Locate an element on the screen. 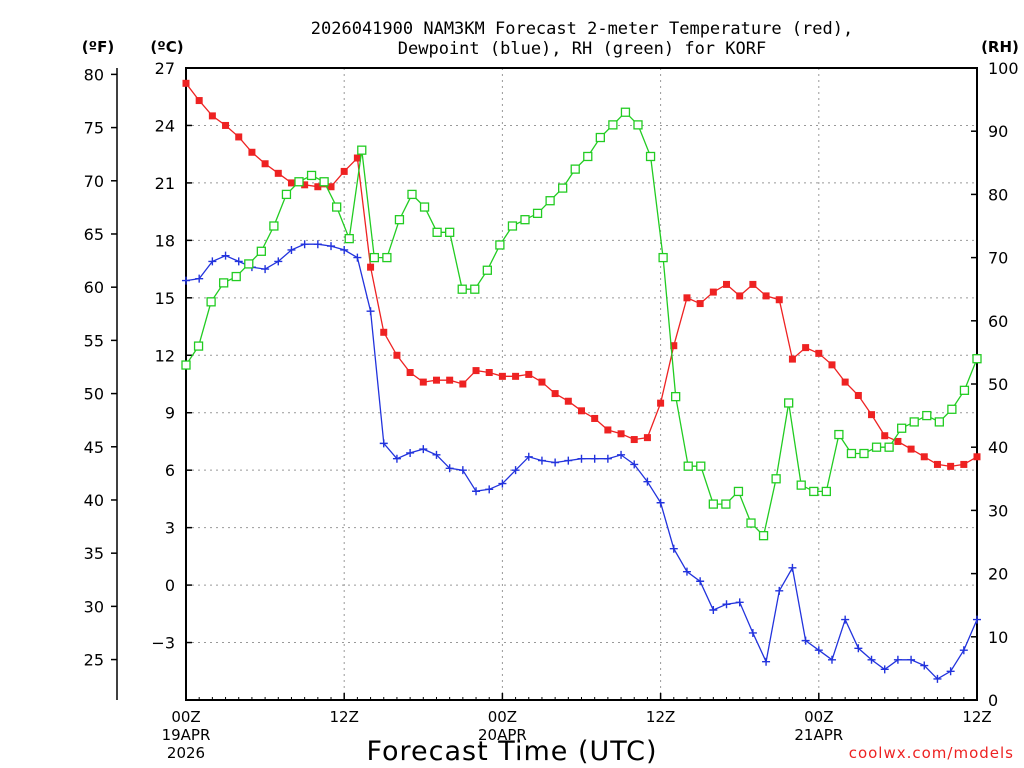 This screenshot has height=768, width=1024. x-axis-label: Forecast Time (UTC) is located at coordinates (511, 751).